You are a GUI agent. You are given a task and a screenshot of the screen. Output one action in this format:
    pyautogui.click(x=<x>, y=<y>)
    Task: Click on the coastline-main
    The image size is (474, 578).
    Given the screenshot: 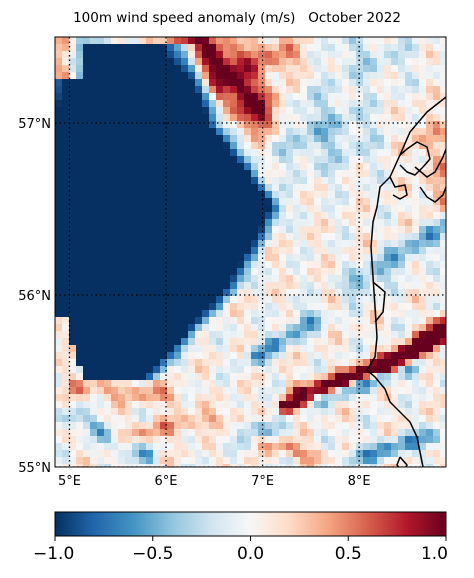 What is the action you would take?
    pyautogui.click(x=406, y=281)
    